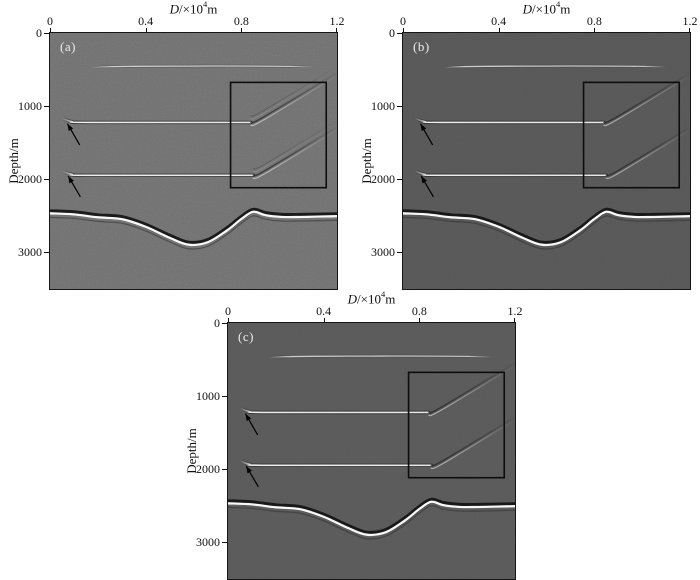 Image resolution: width=700 pixels, height=580 pixels. What do you see at coordinates (278, 135) in the screenshot?
I see `zoom-box-a` at bounding box center [278, 135].